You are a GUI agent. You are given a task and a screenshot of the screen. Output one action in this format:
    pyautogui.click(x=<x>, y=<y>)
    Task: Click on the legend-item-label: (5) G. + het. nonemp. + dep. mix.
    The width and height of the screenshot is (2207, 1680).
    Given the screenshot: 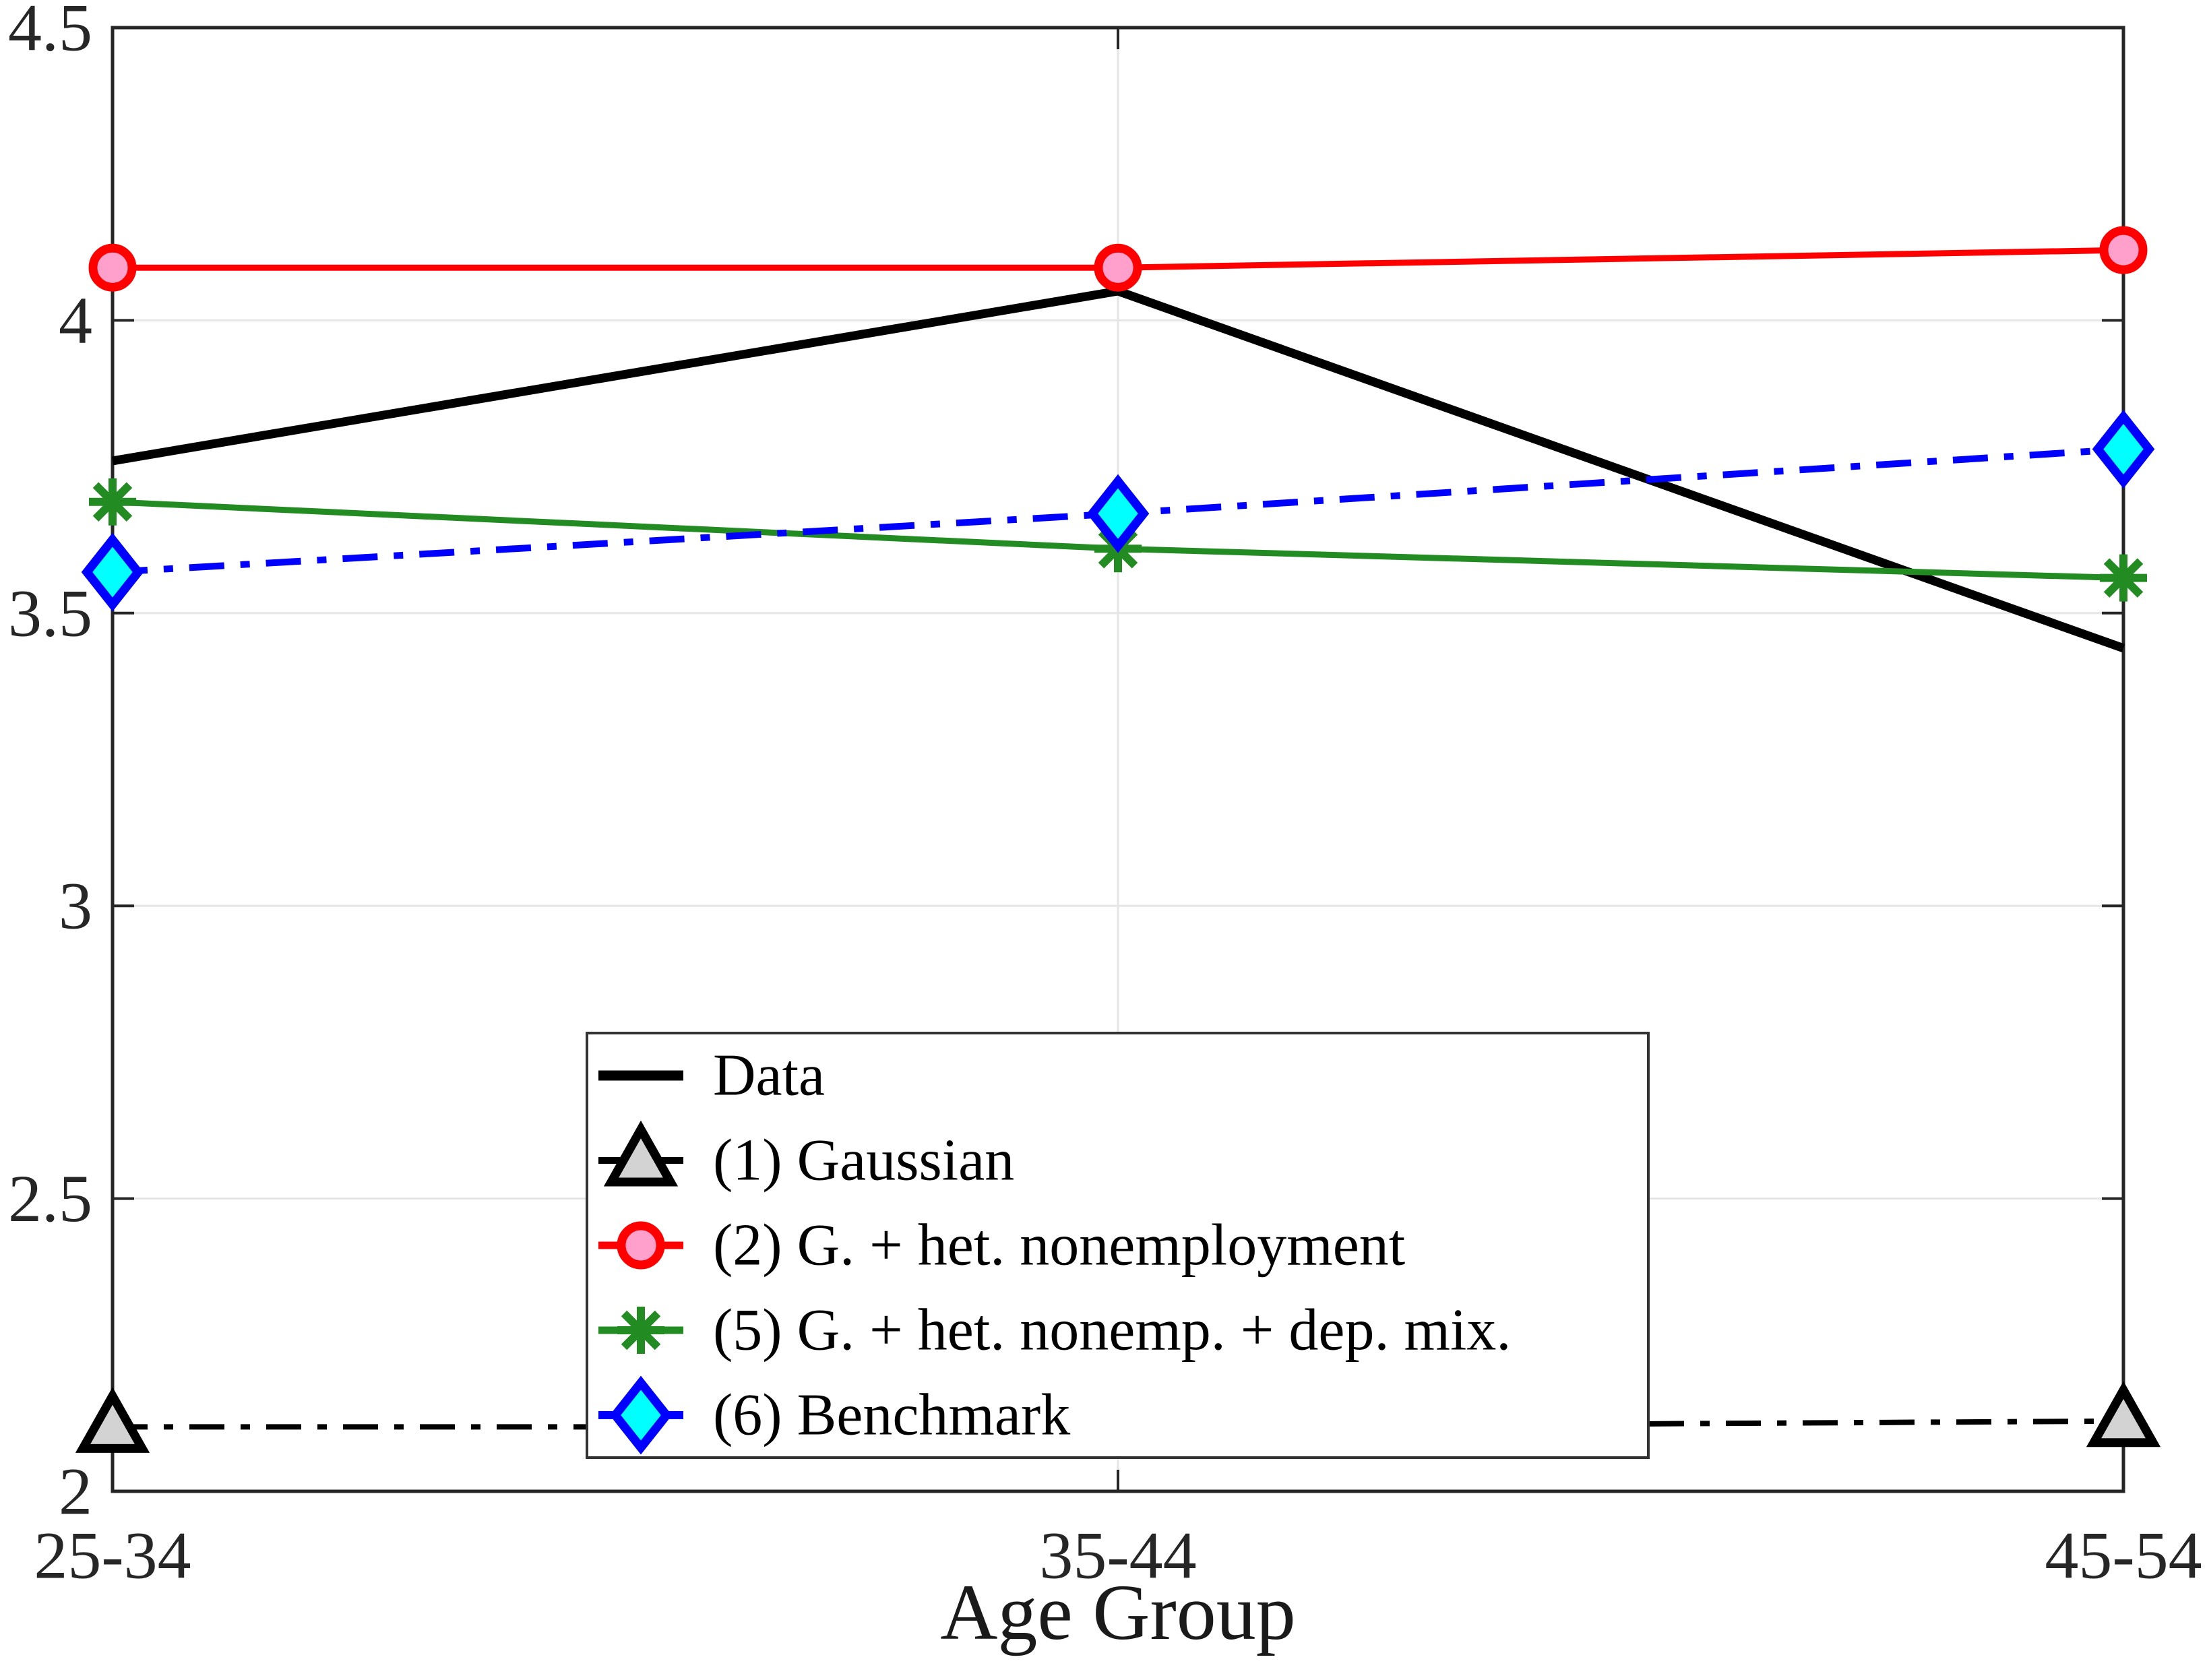 What is the action you would take?
    pyautogui.click(x=1112, y=1330)
    